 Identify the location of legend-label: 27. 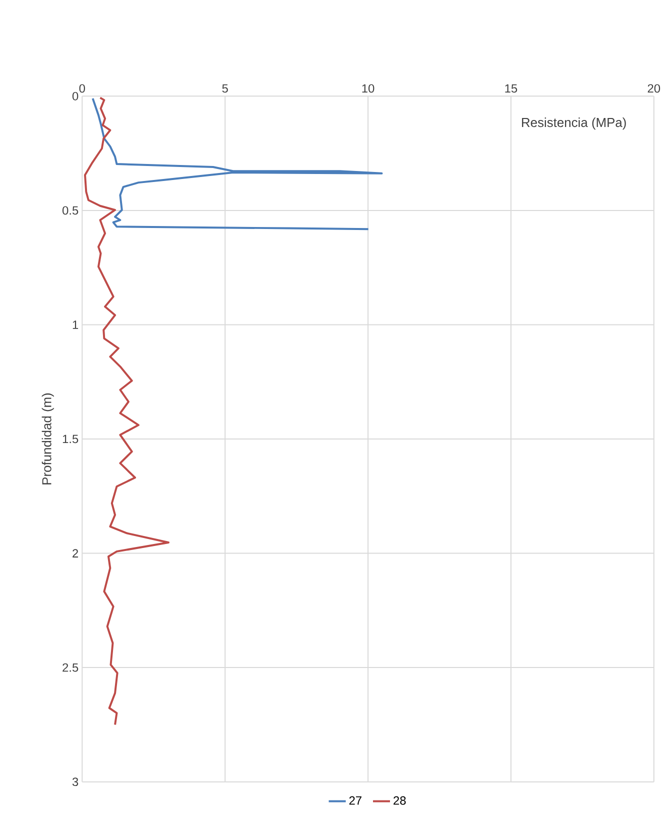
(355, 800).